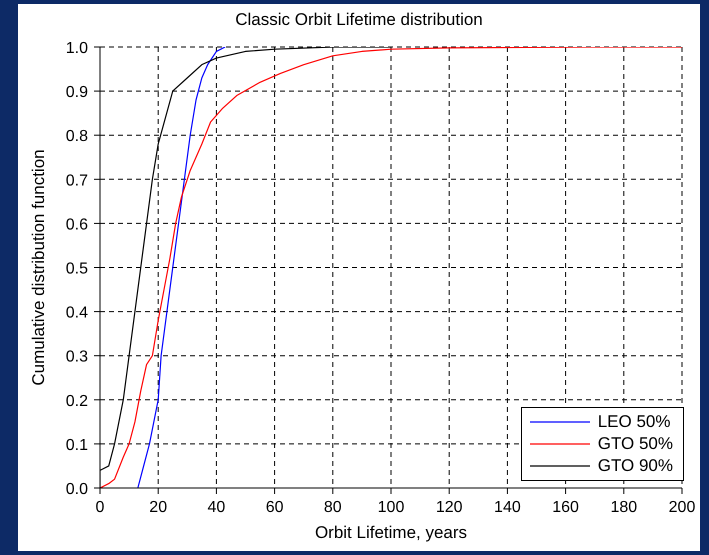  What do you see at coordinates (635, 466) in the screenshot?
I see `legend-label: GTO 90%` at bounding box center [635, 466].